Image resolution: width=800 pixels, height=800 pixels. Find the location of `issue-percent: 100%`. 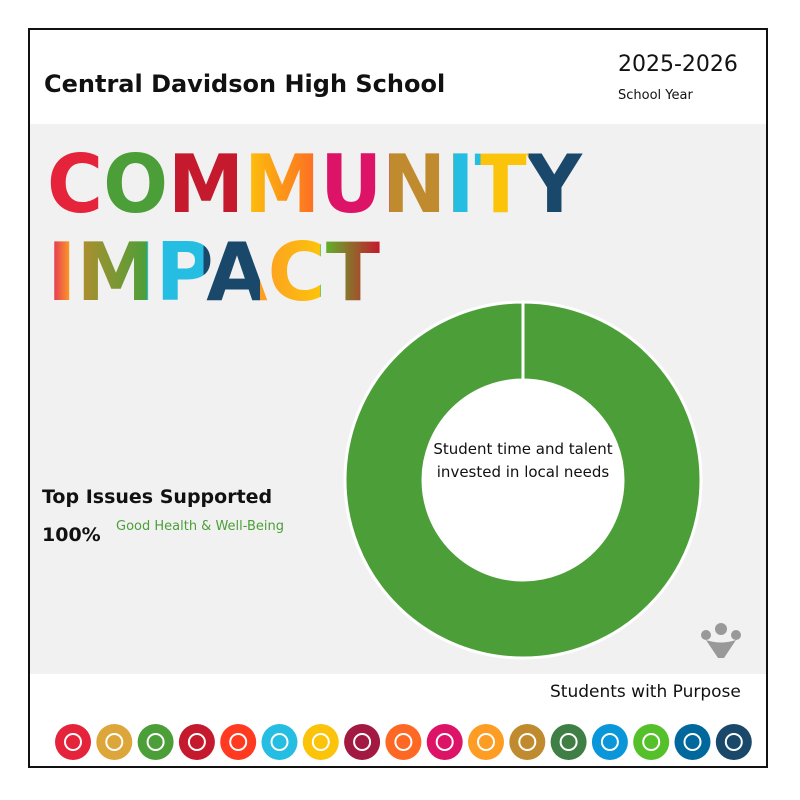

issue-percent: 100% is located at coordinates (71, 535).